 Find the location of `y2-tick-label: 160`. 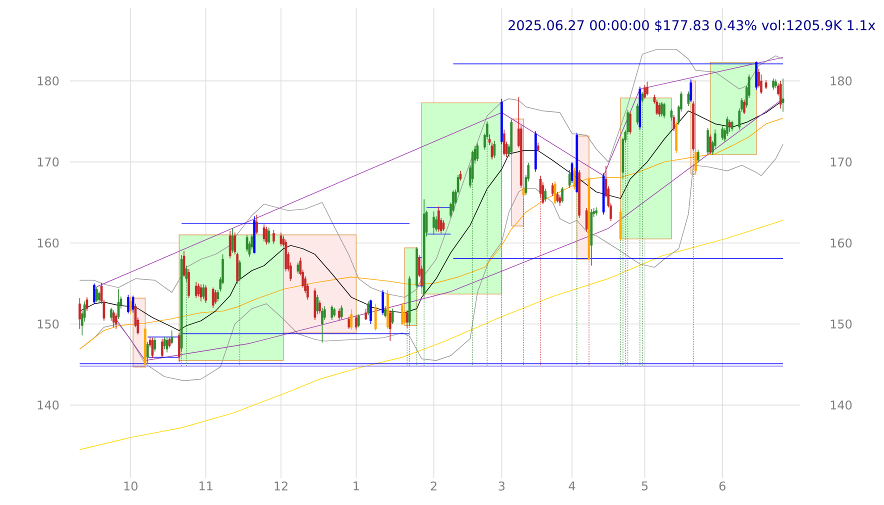

y2-tick-label: 160 is located at coordinates (841, 243).